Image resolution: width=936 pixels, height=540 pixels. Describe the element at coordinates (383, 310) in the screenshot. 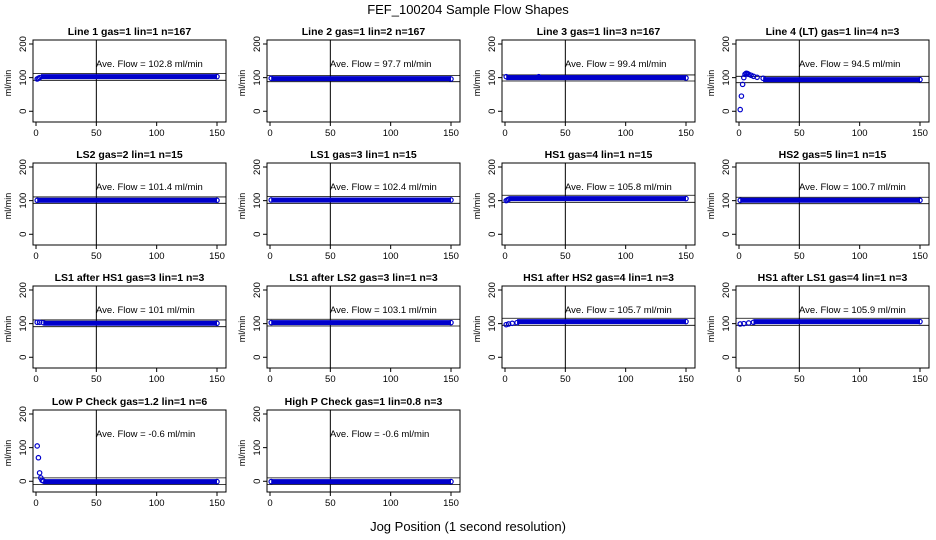

I see `average-flow-label: Ave. Flow = 103.1 ml/min` at that location.